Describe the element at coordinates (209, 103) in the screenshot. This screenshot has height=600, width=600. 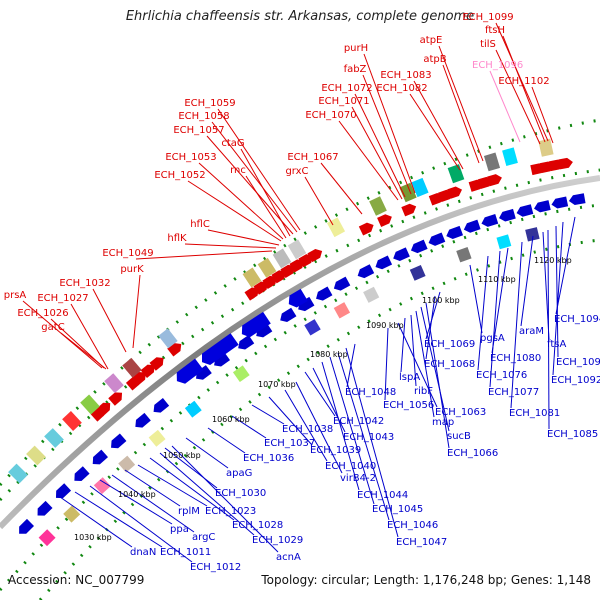
I see `gene-label-ECH_1059: ECH_1059` at that location.